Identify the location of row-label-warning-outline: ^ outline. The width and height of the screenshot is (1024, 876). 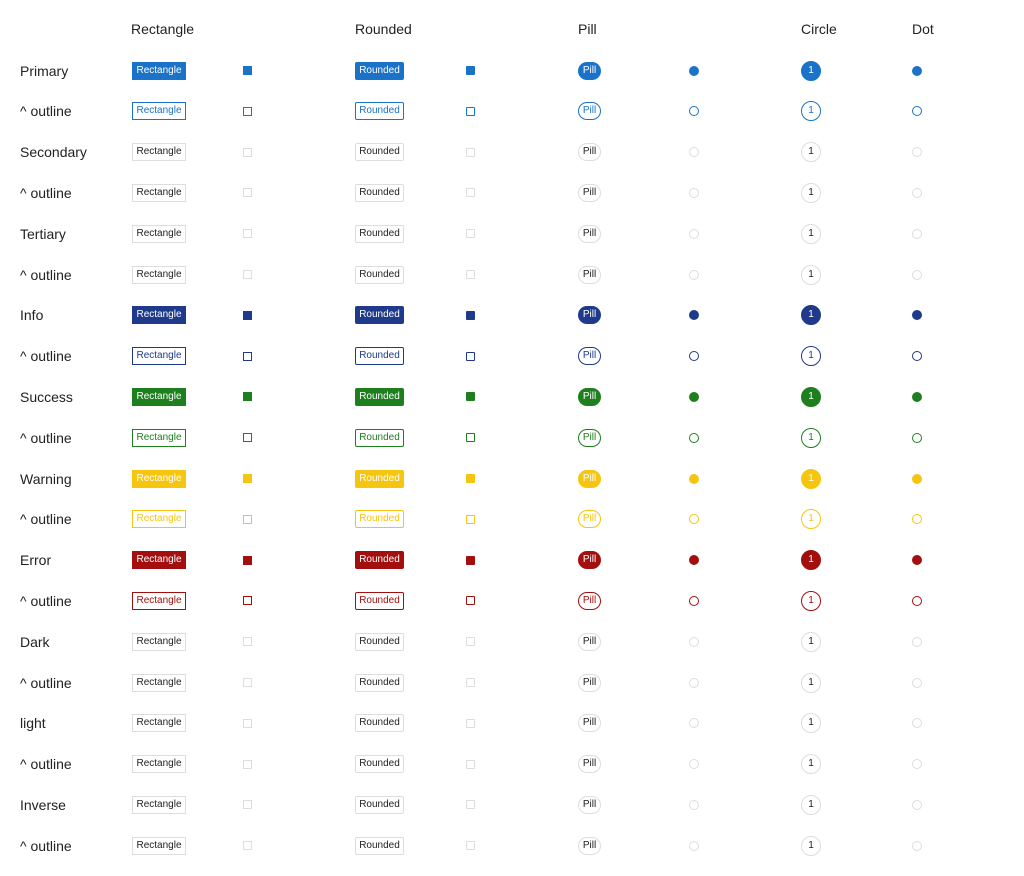
(46, 519).